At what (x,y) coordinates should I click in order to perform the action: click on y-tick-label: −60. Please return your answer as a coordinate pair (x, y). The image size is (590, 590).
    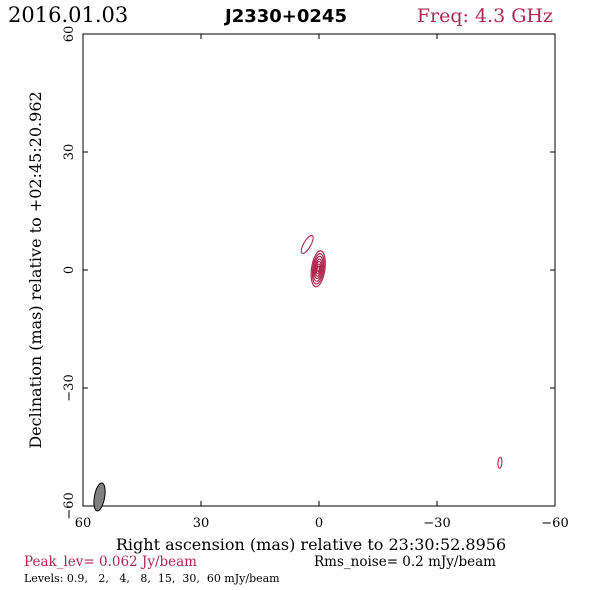
    Looking at the image, I should click on (69, 505).